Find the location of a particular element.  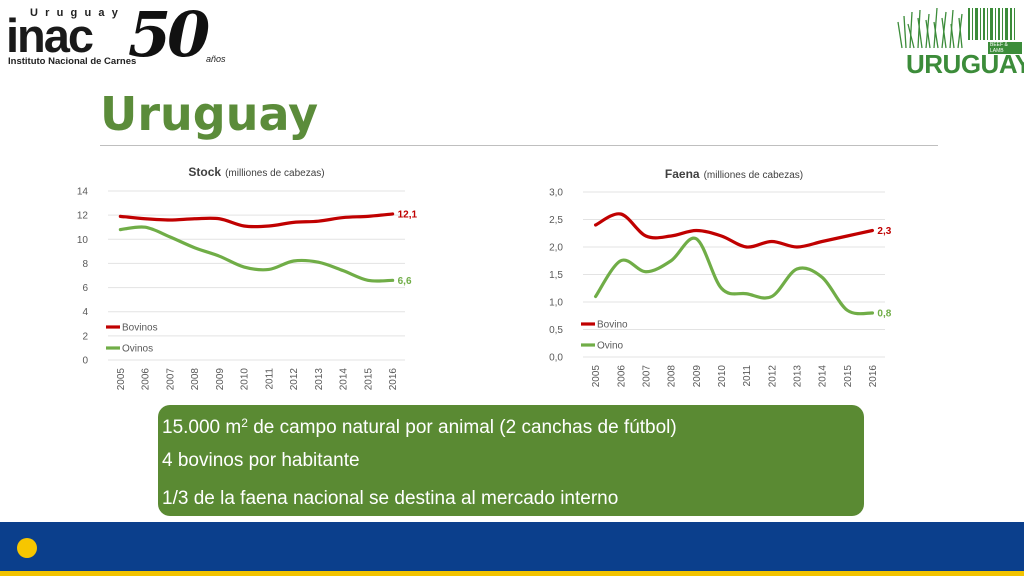

anniversary-number: 50 is located at coordinates (169, 35).